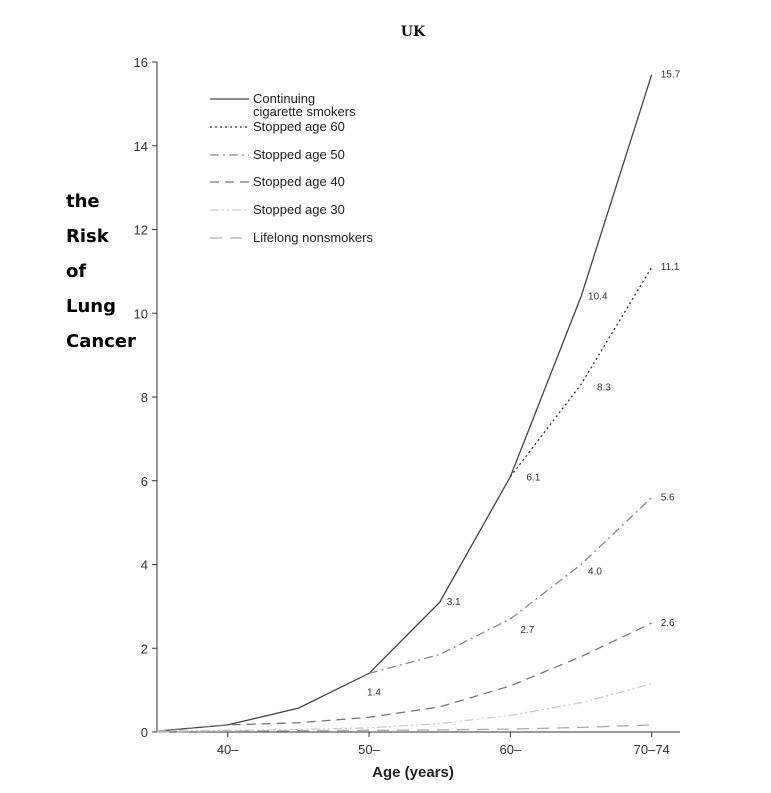 This screenshot has width=771, height=793. I want to click on y-tick-label: 8, so click(144, 397).